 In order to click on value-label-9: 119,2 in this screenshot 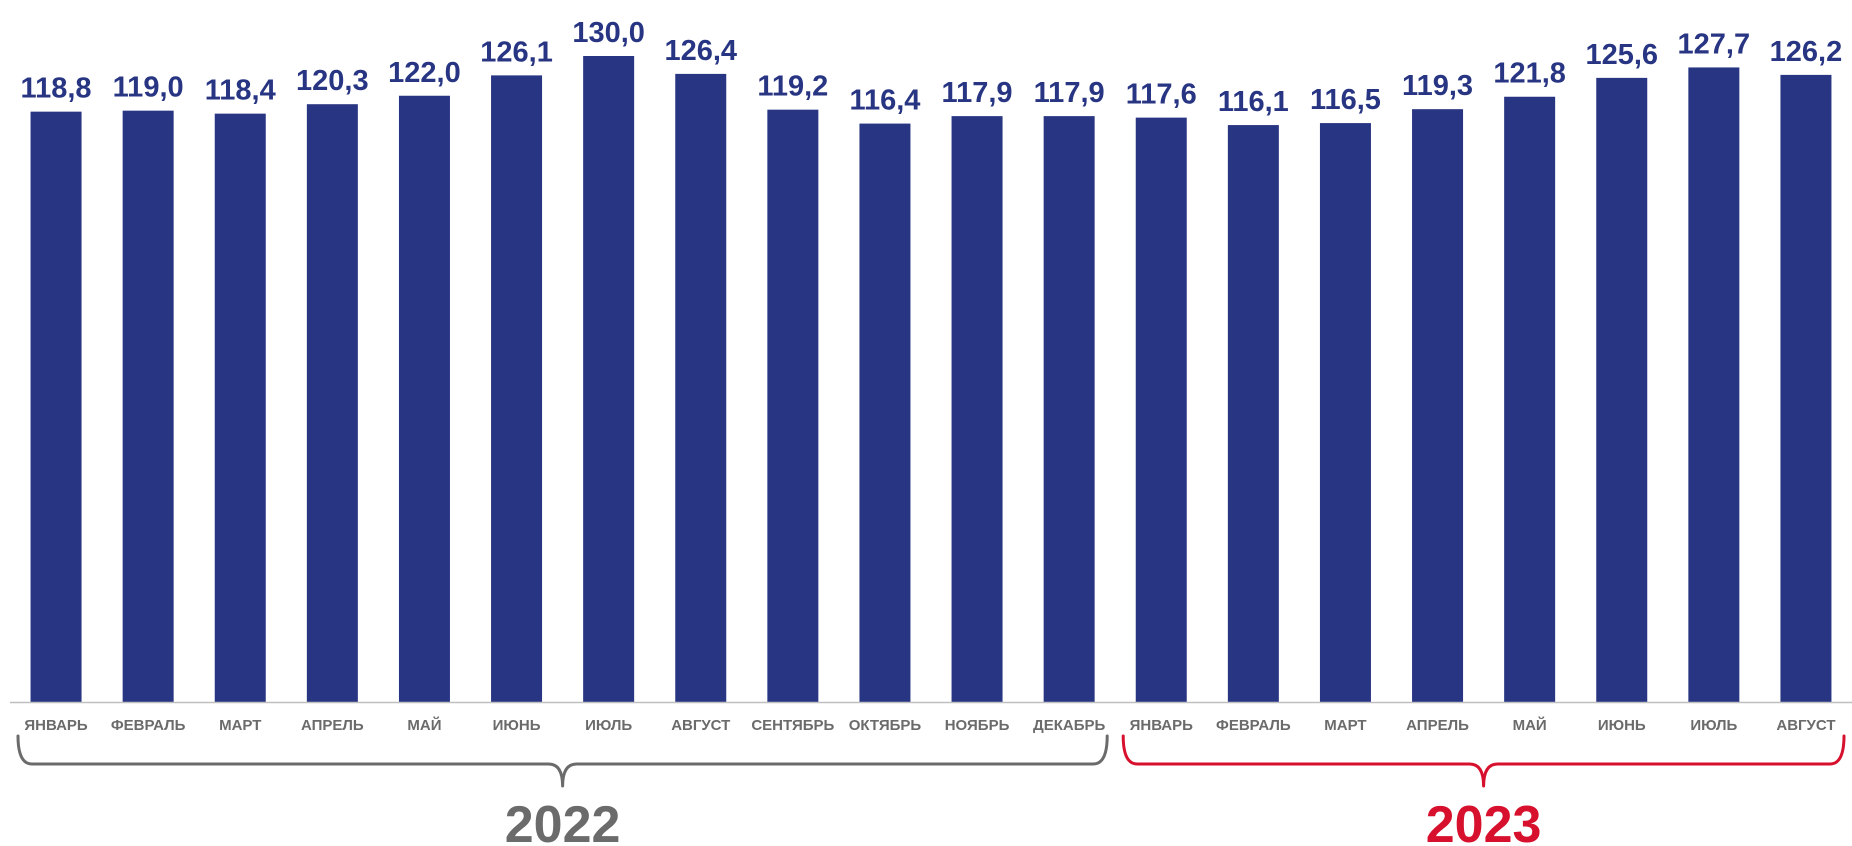, I will do `click(792, 87)`.